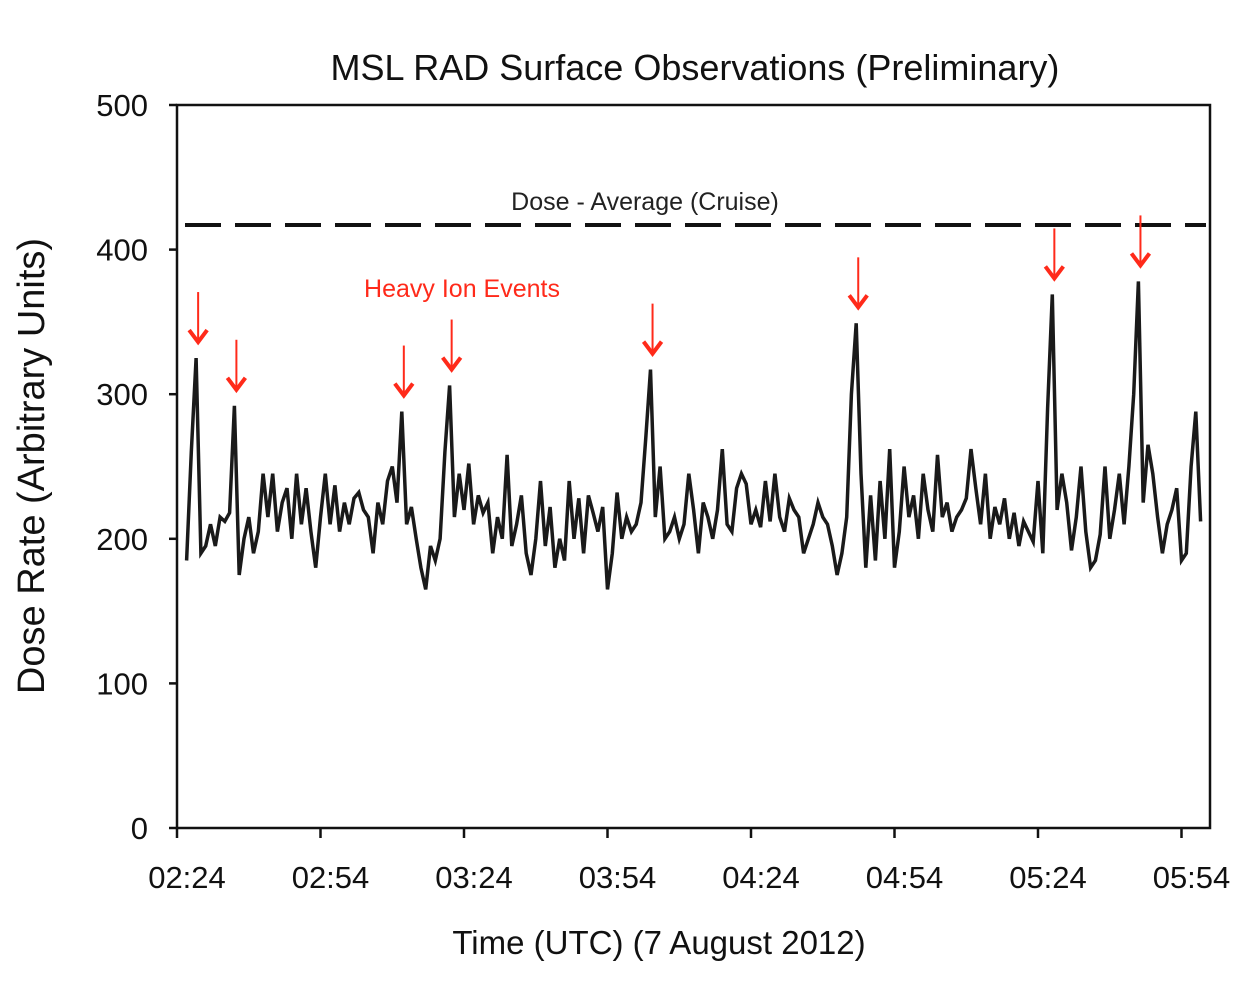 The height and width of the screenshot is (988, 1240). I want to click on x-tick-label: 04:54, so click(905, 877).